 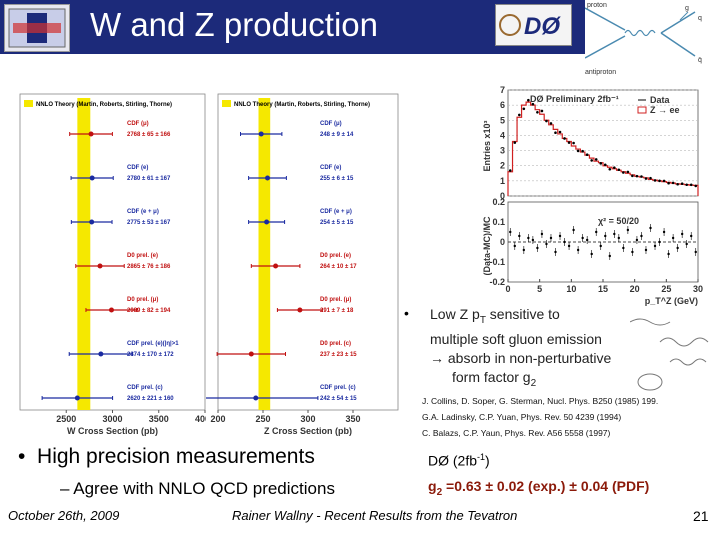 I want to click on x-tick-label: 300, so click(x=307, y=419).